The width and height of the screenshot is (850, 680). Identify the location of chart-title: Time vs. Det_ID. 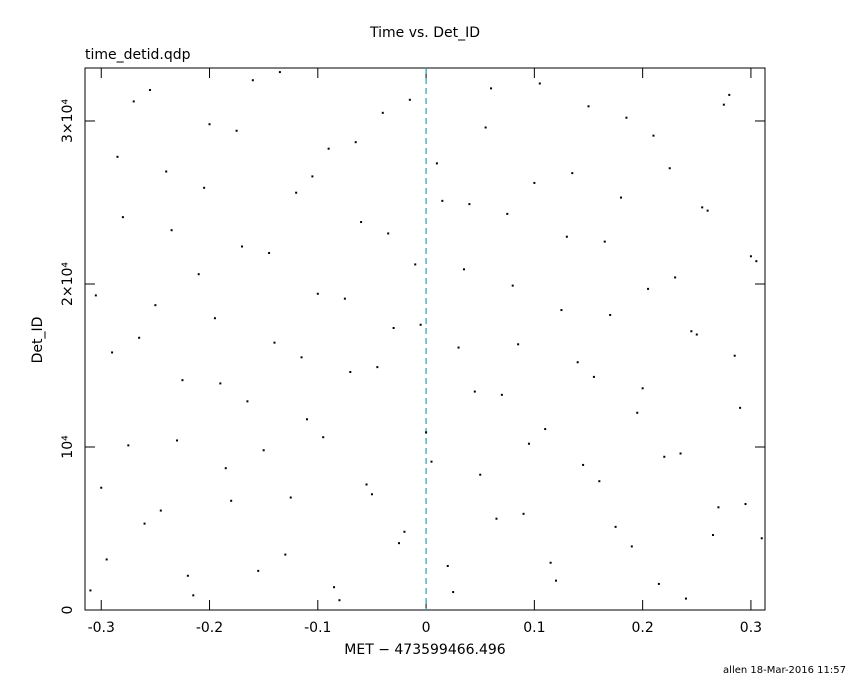
(424, 33).